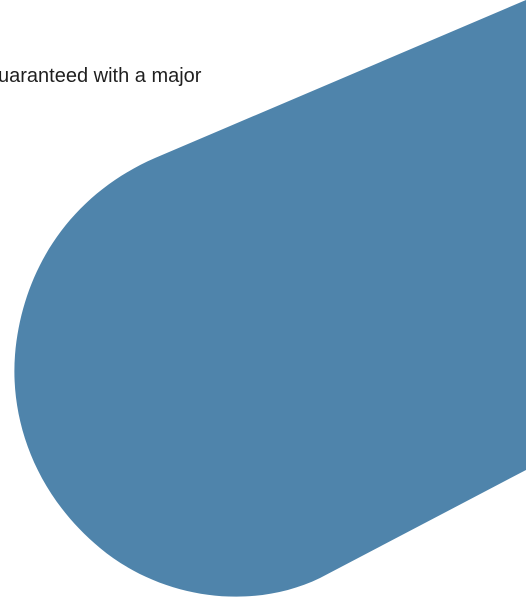 This screenshot has width=526, height=598. What do you see at coordinates (101, 76) in the screenshot?
I see `text-fragment: uaranteed with a major` at bounding box center [101, 76].